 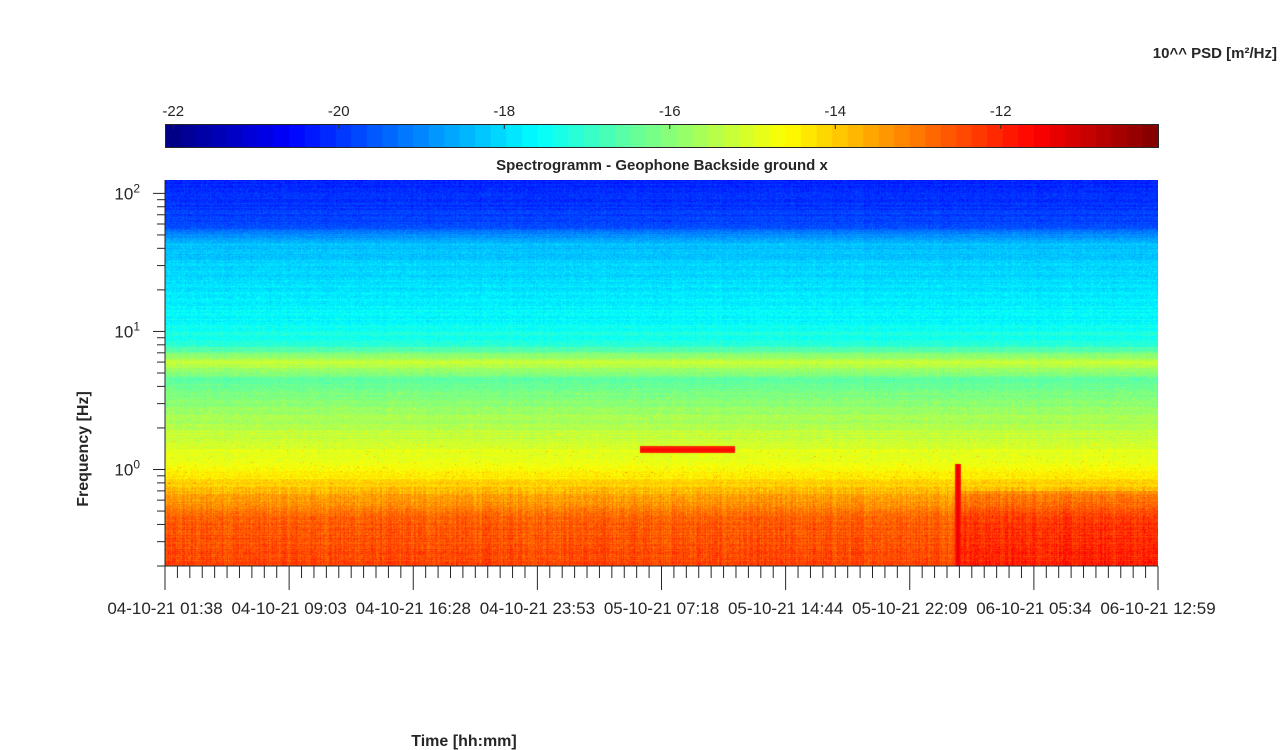 What do you see at coordinates (173, 111) in the screenshot?
I see `colorbar-tick-label: -22` at bounding box center [173, 111].